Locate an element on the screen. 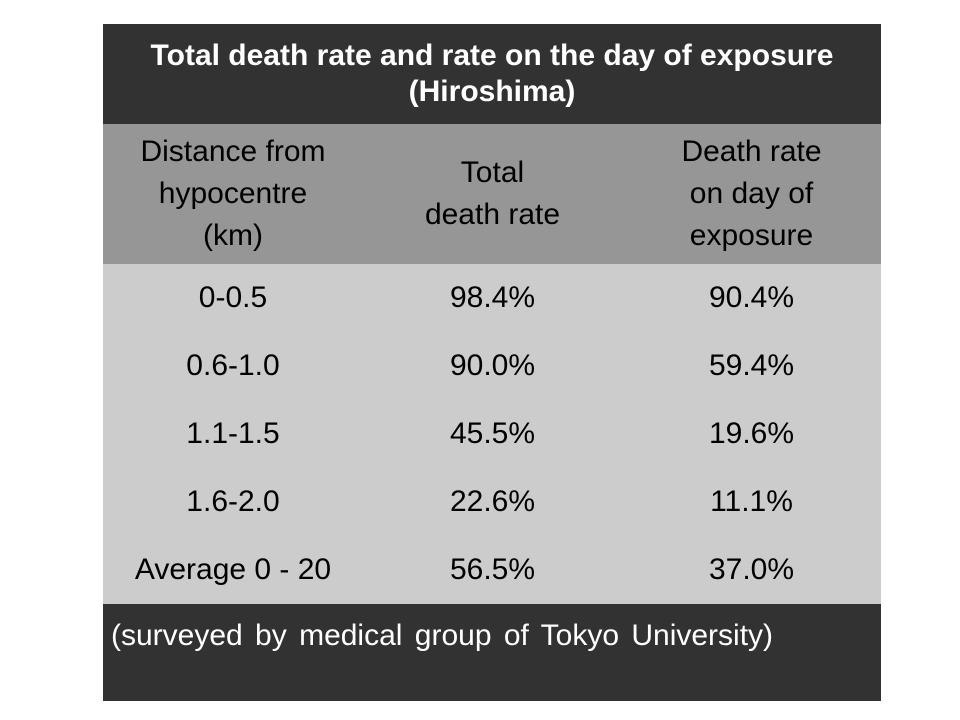 This screenshot has width=960, height=720. header-distance-label: Distance from hypocentre (km) is located at coordinates (233, 193).